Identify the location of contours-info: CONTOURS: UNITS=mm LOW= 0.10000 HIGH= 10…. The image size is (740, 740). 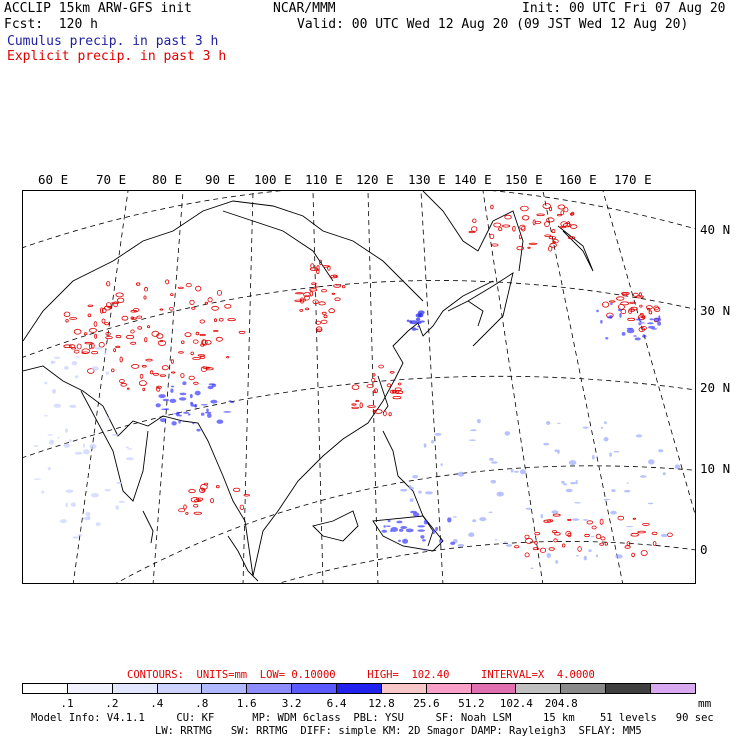
(361, 675).